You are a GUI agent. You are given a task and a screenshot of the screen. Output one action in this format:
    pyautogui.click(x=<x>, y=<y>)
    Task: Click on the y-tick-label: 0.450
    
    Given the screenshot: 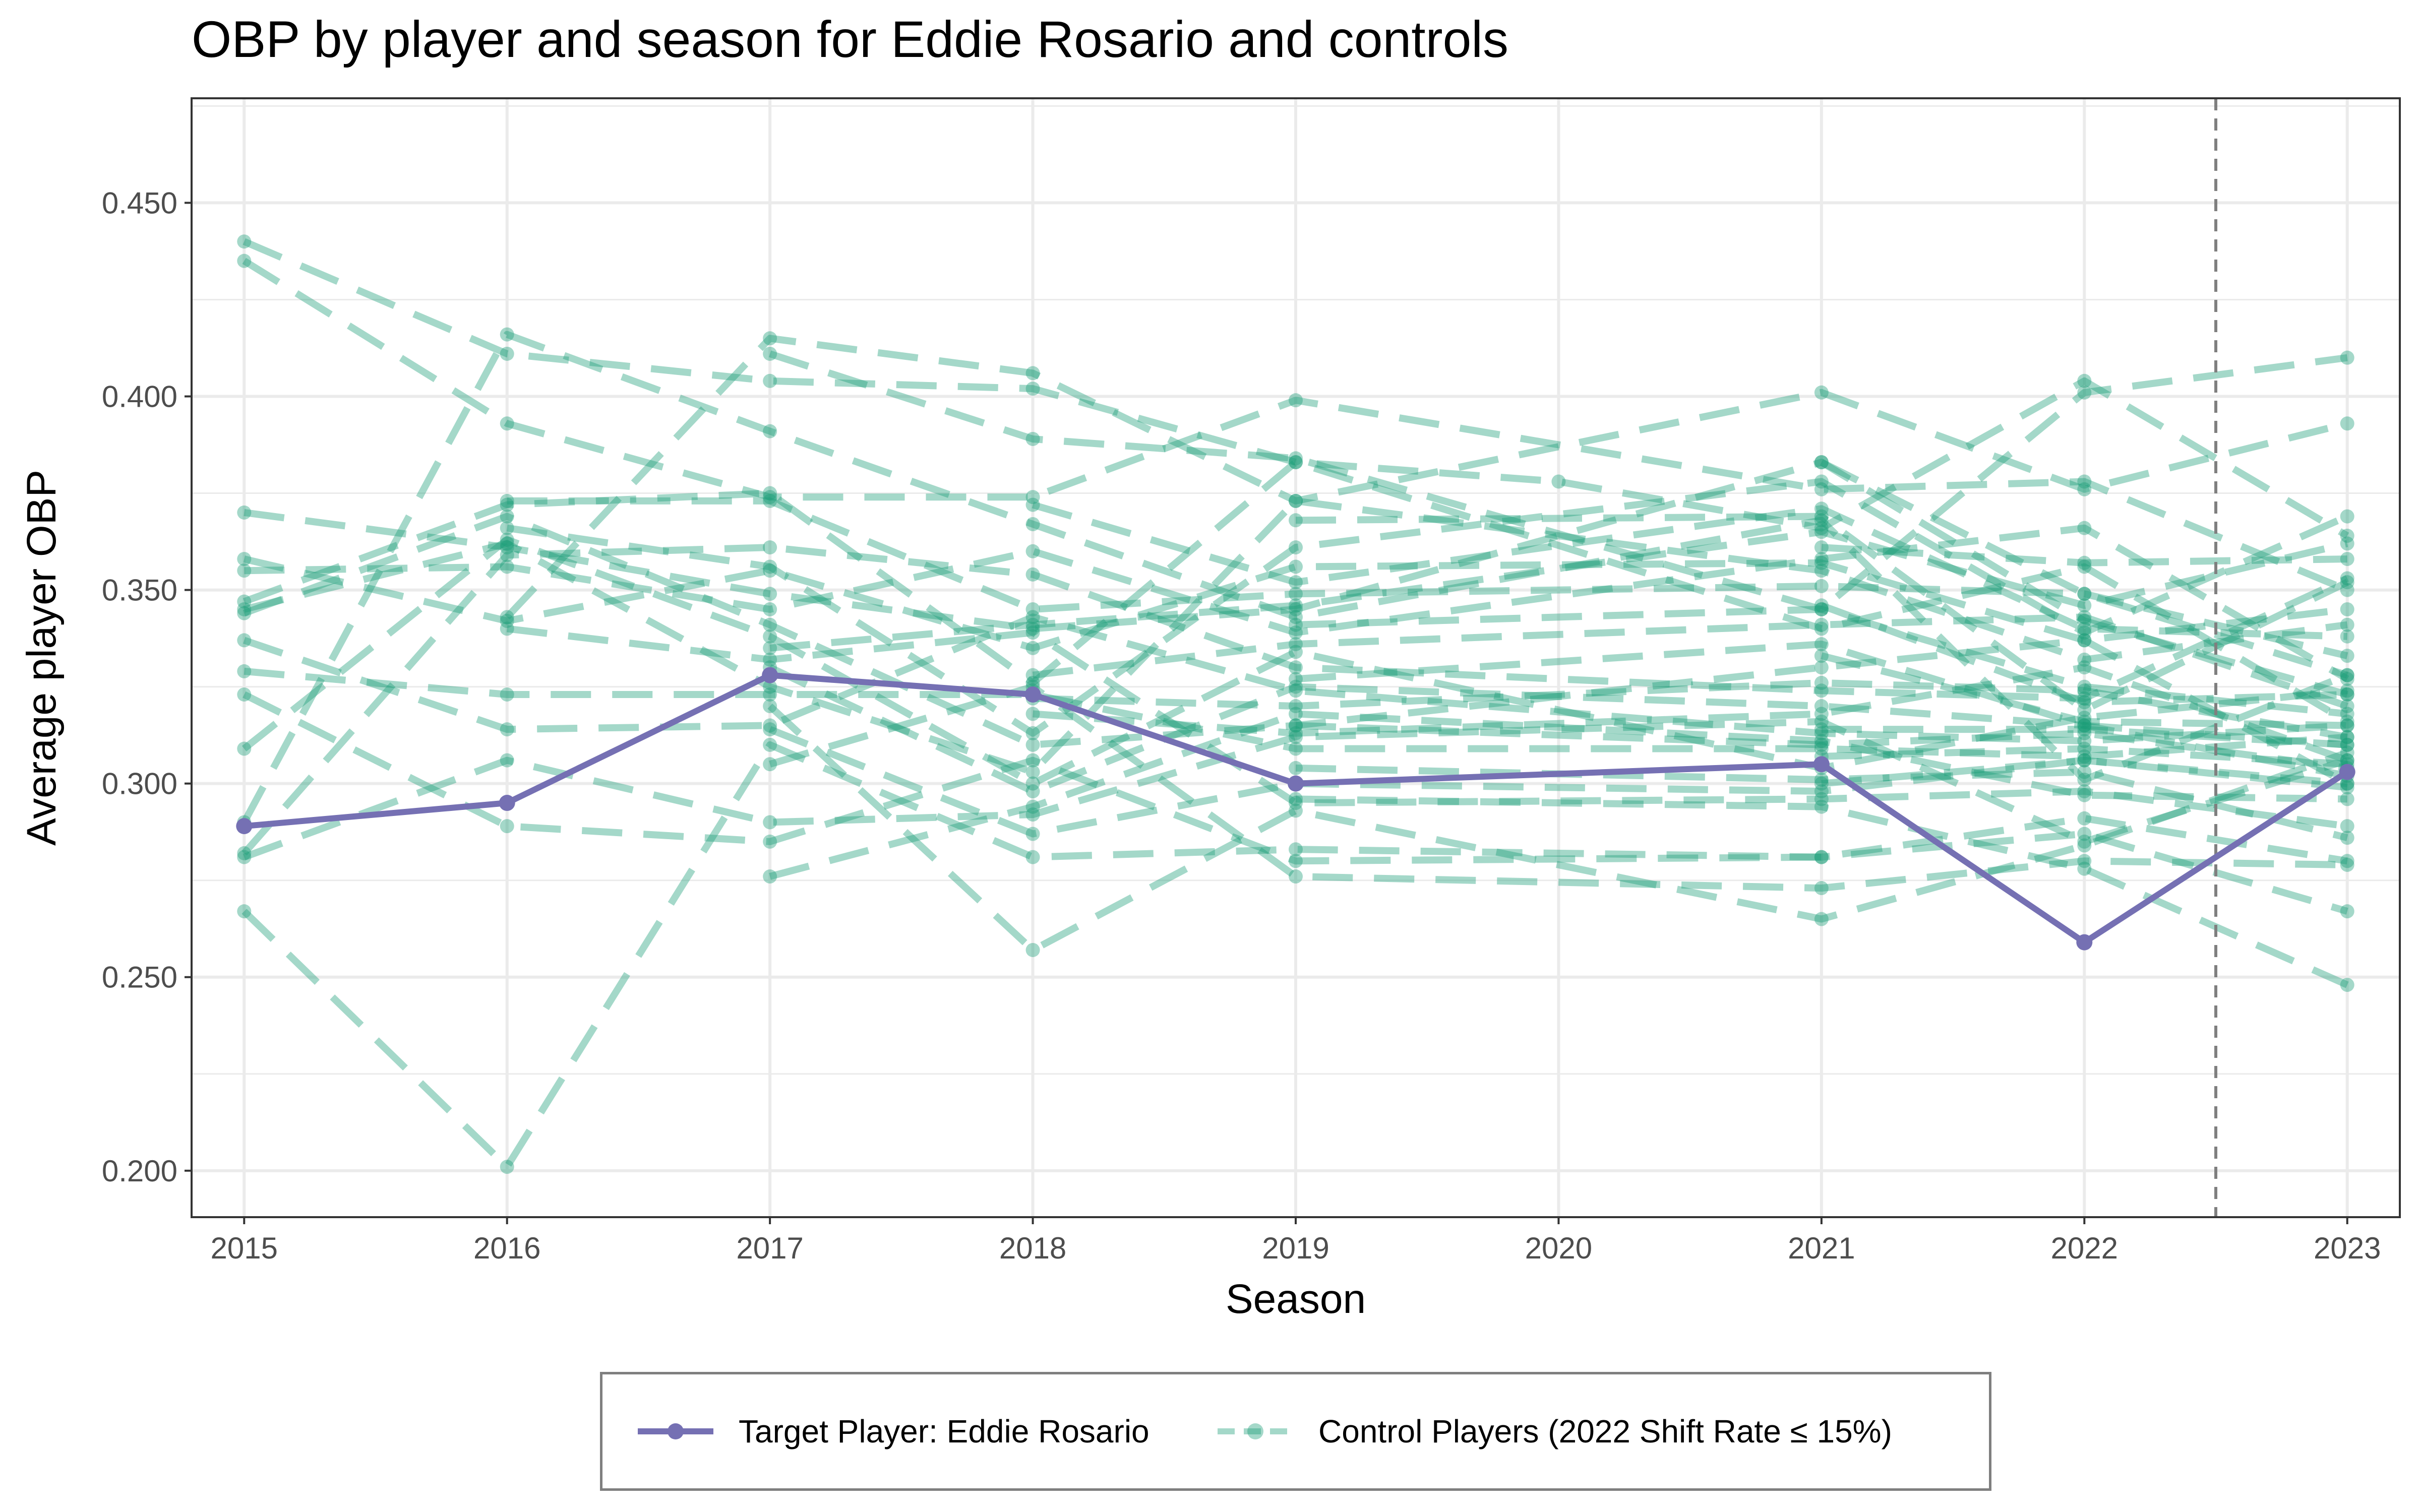 What is the action you would take?
    pyautogui.click(x=139, y=203)
    